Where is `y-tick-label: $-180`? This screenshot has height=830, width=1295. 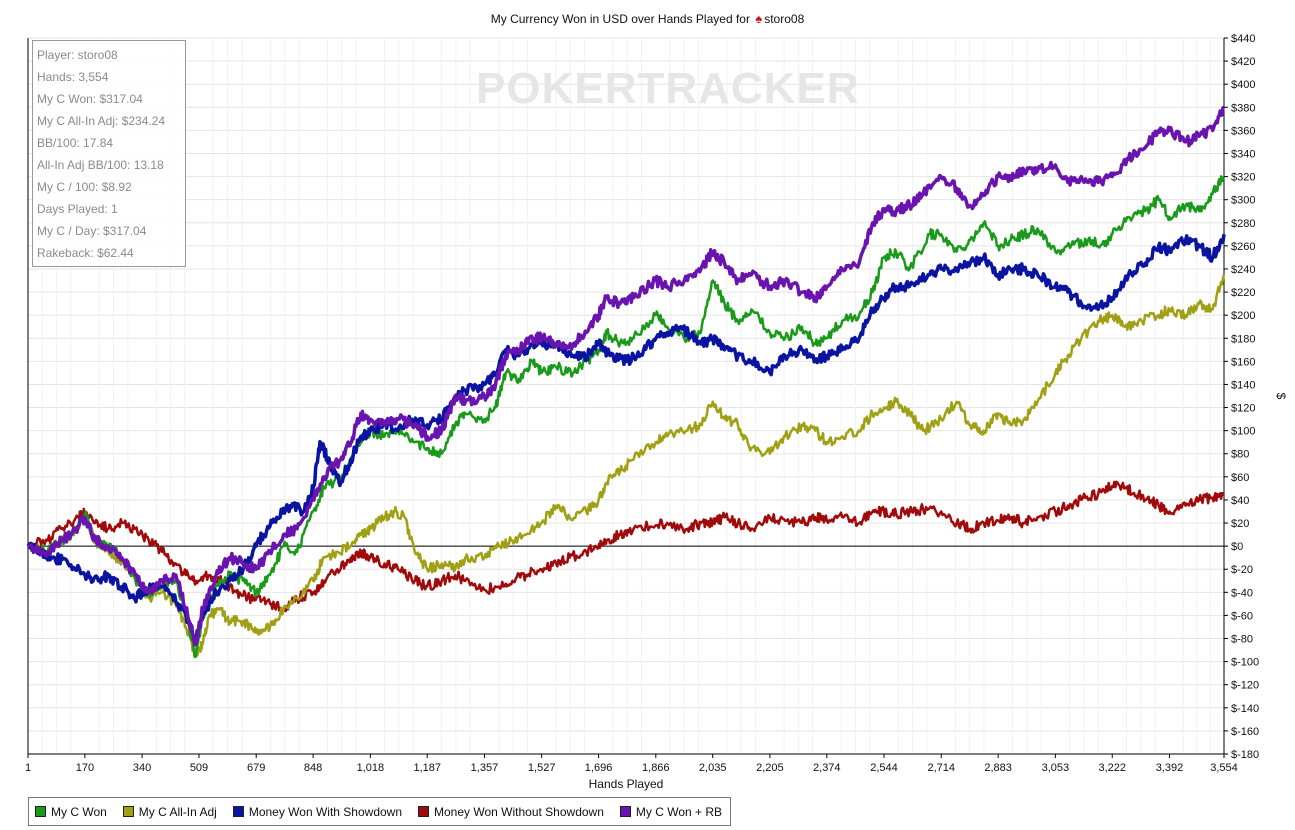
y-tick-label: $-180 is located at coordinates (1245, 755).